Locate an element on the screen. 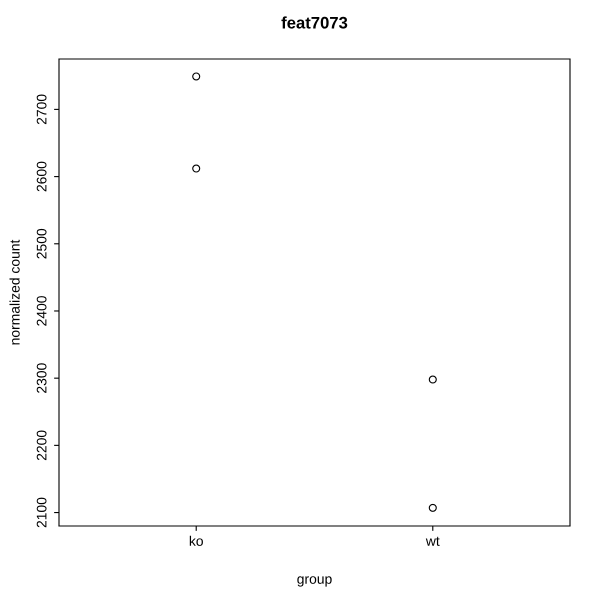  y-tick-label: 2600 is located at coordinates (41, 177).